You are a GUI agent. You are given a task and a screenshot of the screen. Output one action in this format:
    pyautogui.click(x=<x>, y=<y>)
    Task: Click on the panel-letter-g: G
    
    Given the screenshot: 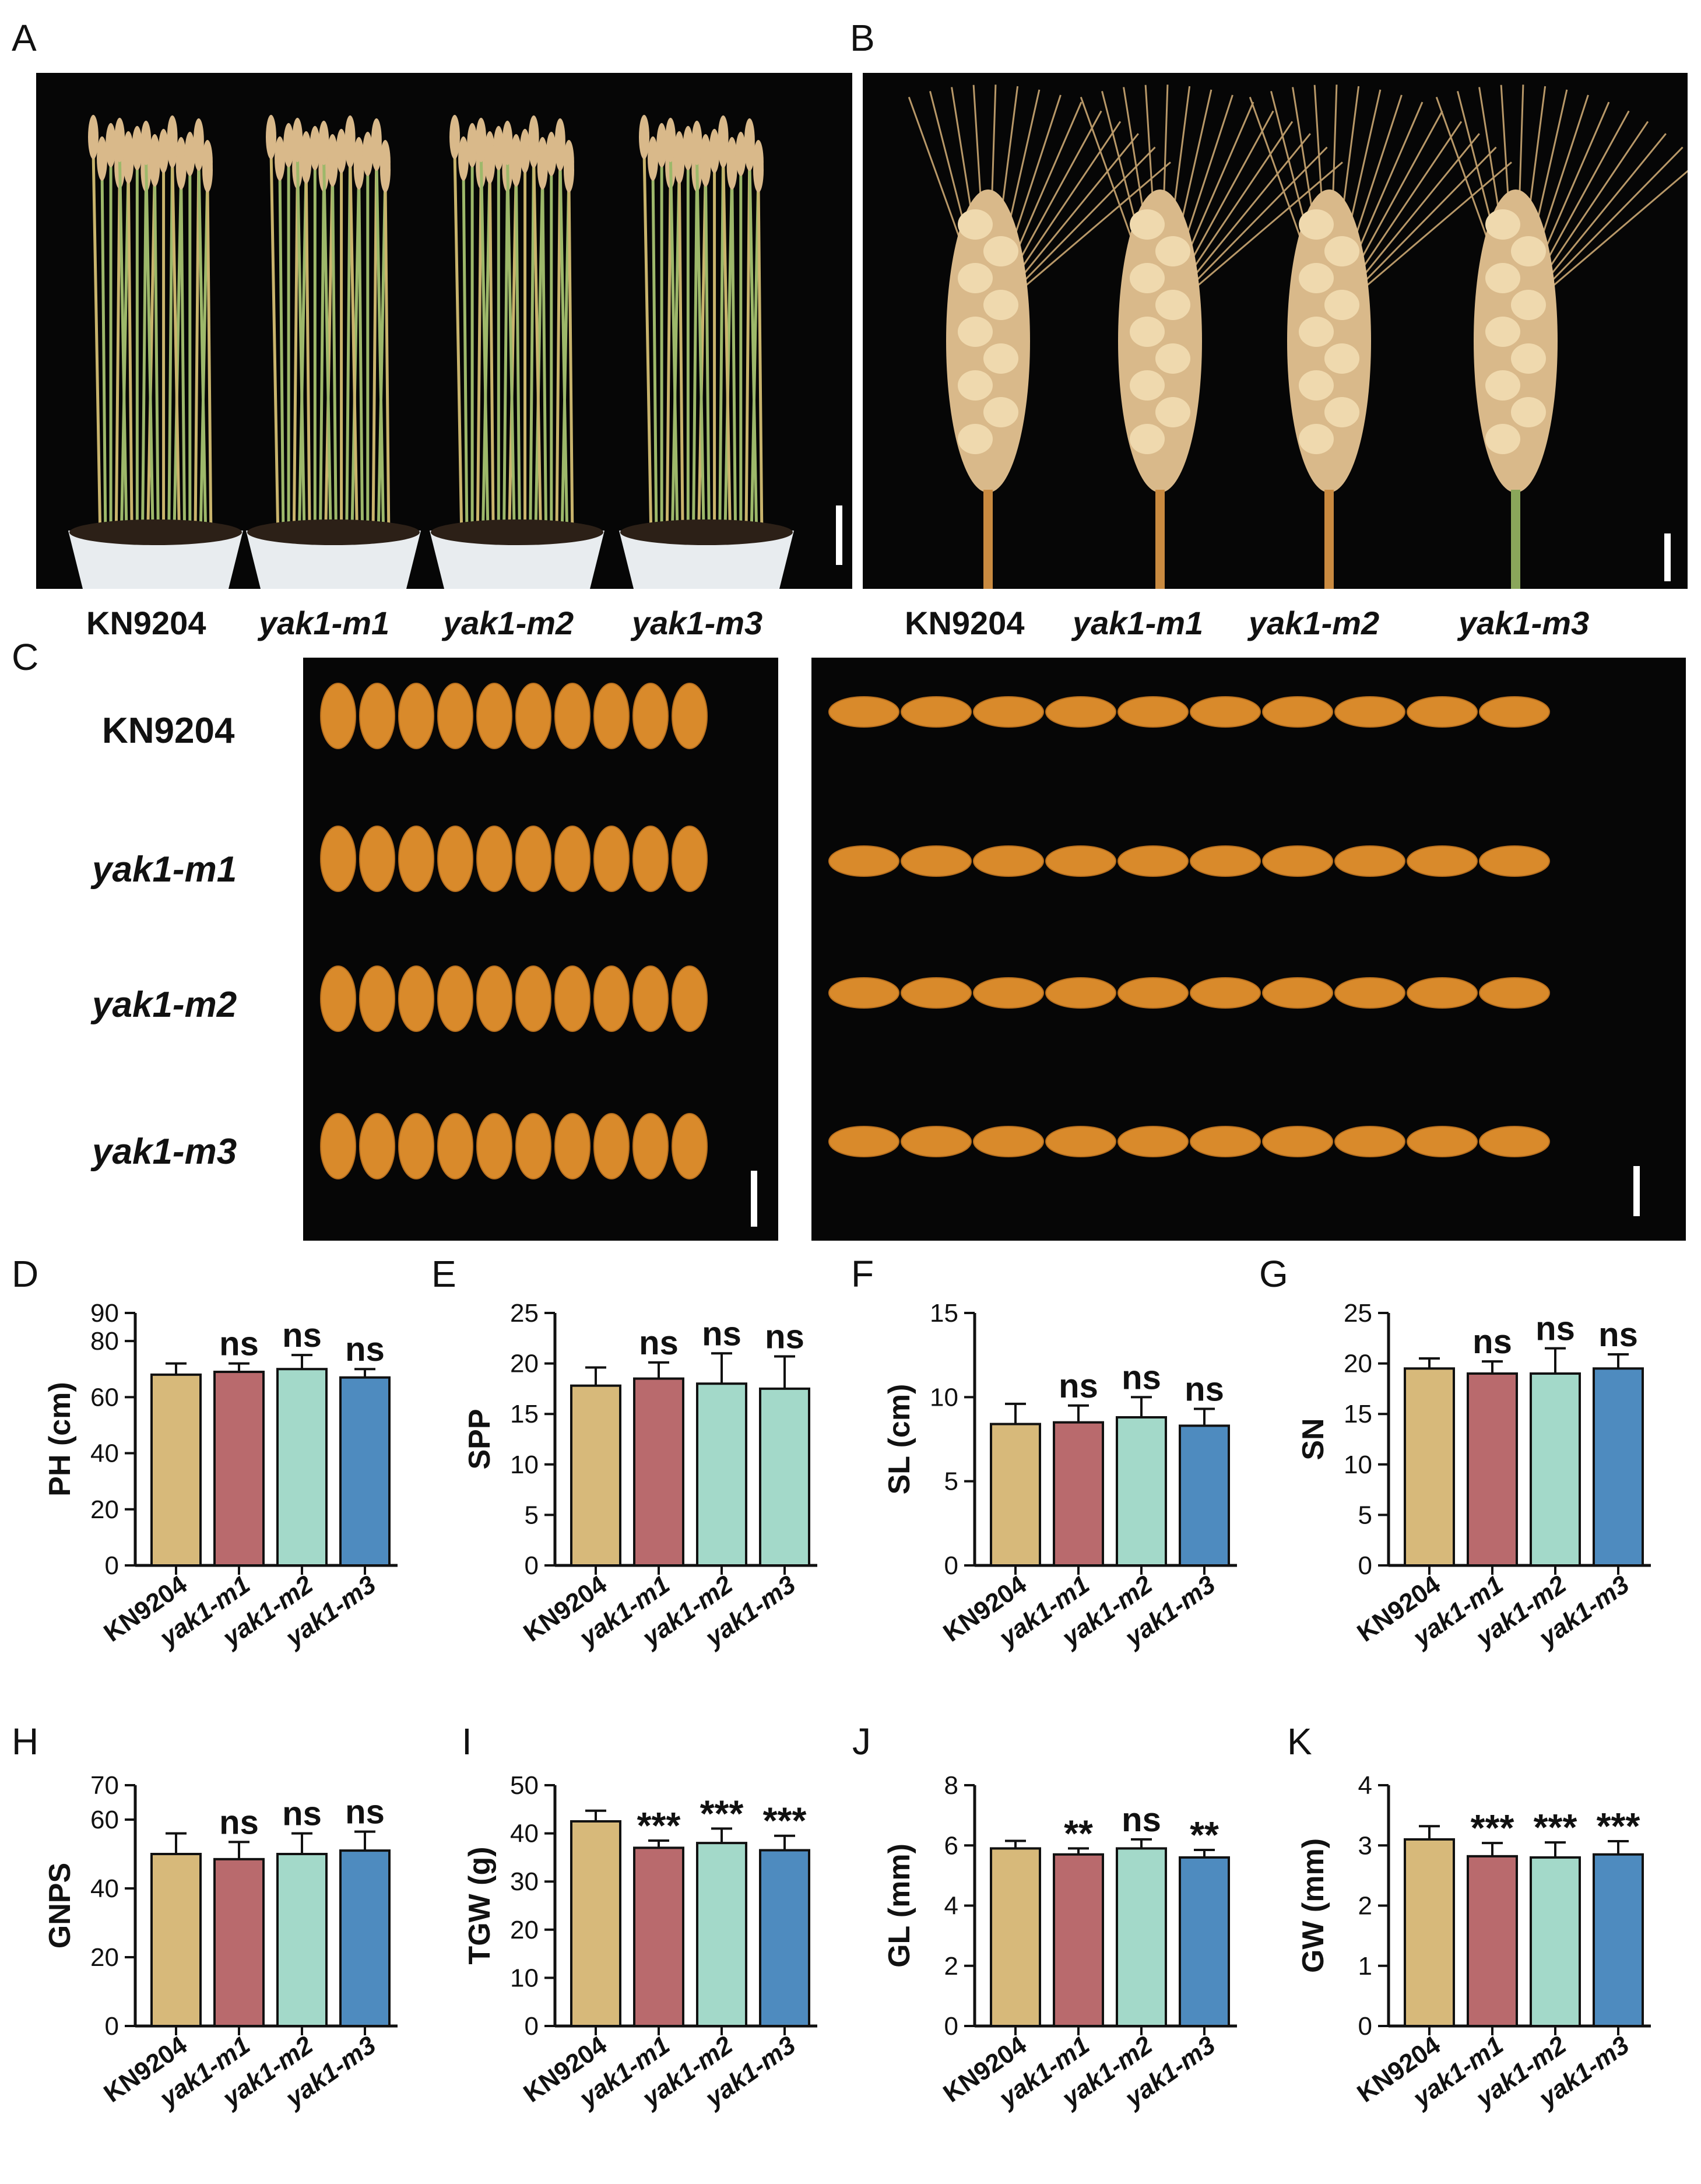 What is the action you would take?
    pyautogui.click(x=1274, y=1274)
    